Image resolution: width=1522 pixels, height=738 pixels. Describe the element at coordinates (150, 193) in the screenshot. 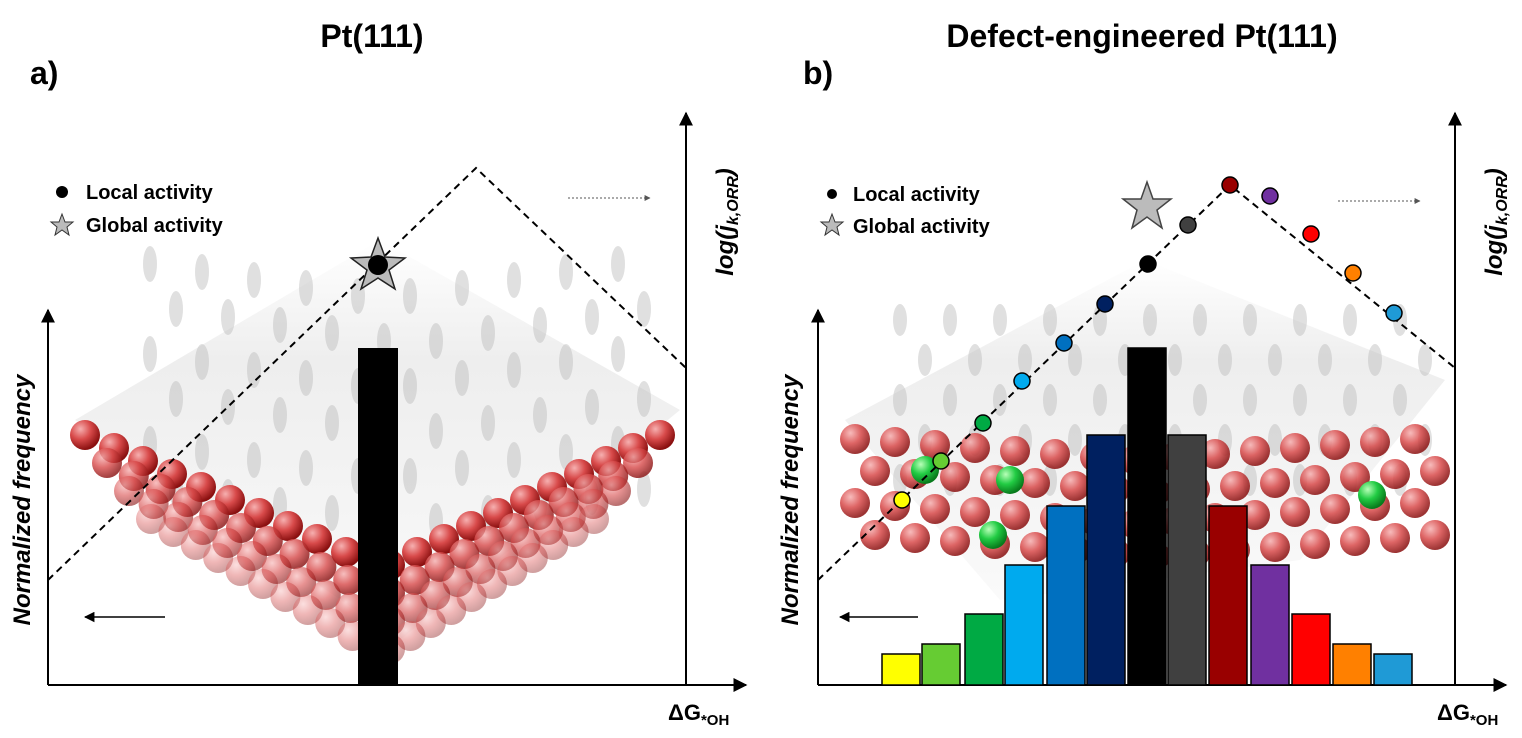

I see `legend-label: Local activity` at that location.